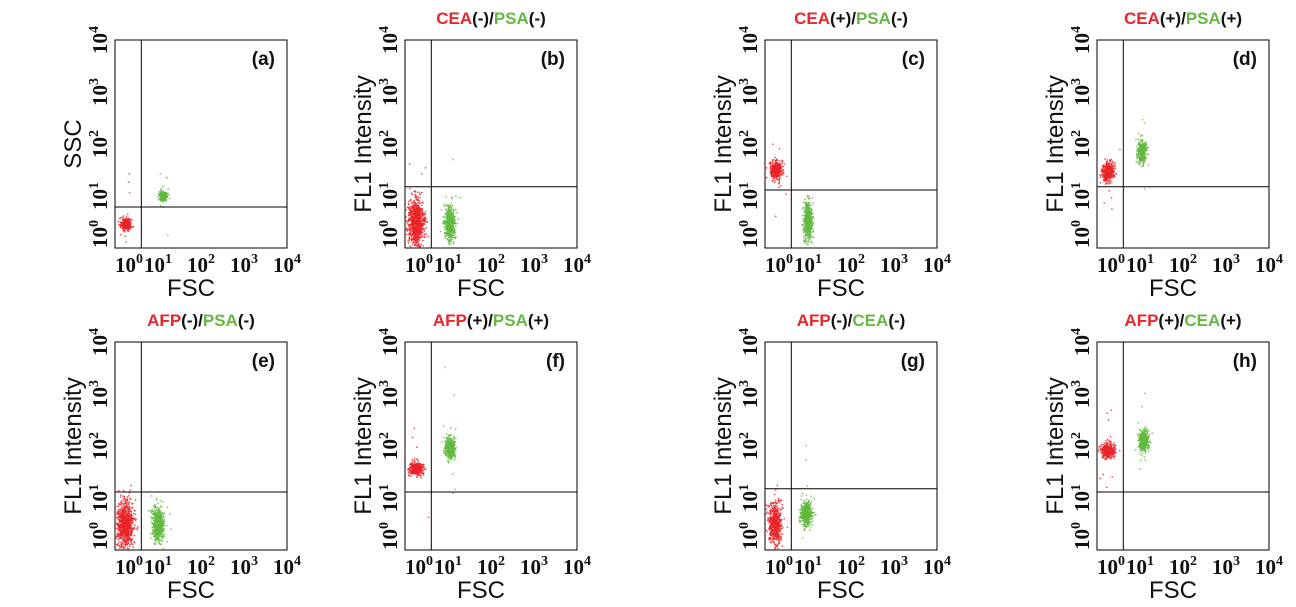 Image resolution: width=1296 pixels, height=607 pixels. What do you see at coordinates (723, 143) in the screenshot?
I see `y-axis-label: FL1 Intensity` at bounding box center [723, 143].